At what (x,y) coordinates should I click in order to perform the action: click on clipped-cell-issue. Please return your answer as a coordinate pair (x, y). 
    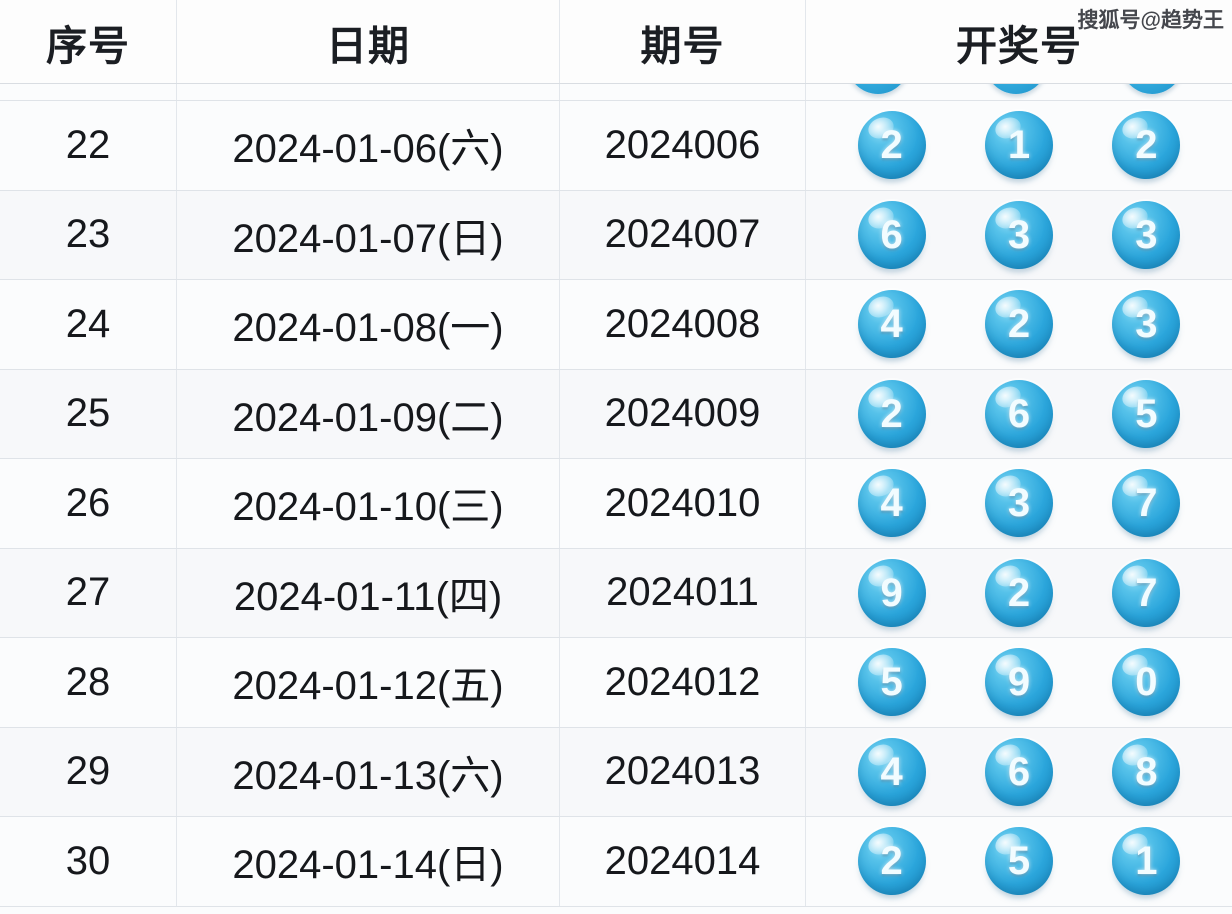
    Looking at the image, I should click on (683, 92).